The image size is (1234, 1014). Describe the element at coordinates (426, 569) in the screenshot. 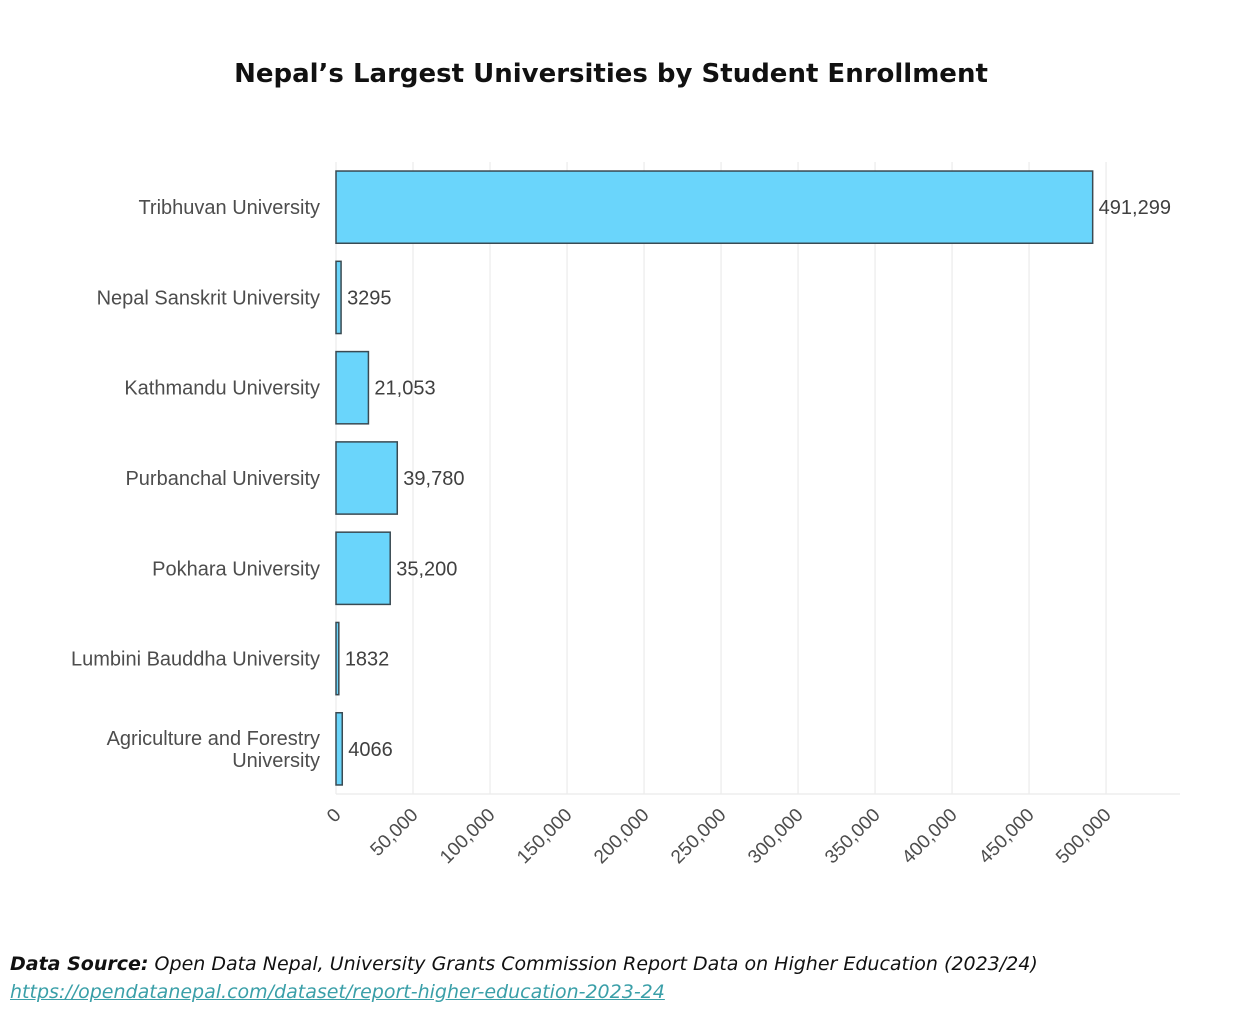

I see `bar-value-label: 35,200` at that location.